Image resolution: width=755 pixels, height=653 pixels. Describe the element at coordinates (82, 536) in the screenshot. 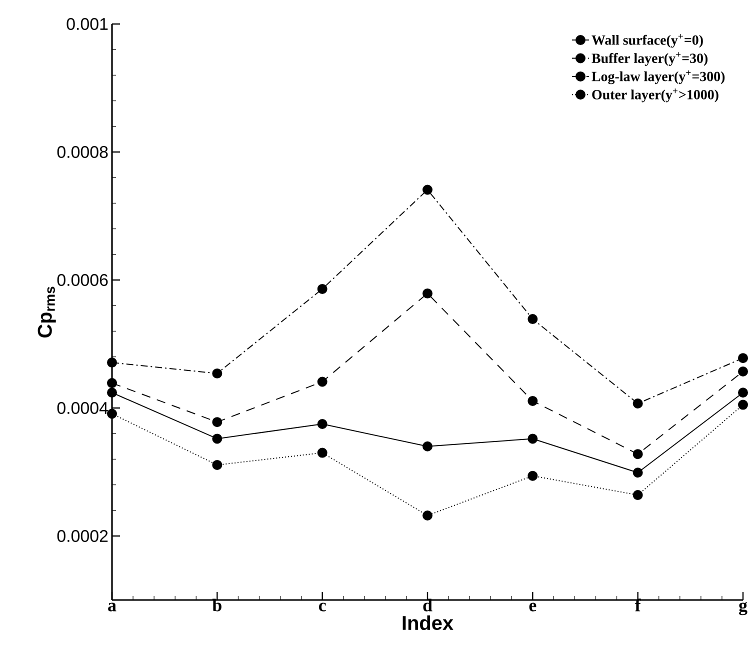

I see `y-tick-label: 0.0002` at that location.